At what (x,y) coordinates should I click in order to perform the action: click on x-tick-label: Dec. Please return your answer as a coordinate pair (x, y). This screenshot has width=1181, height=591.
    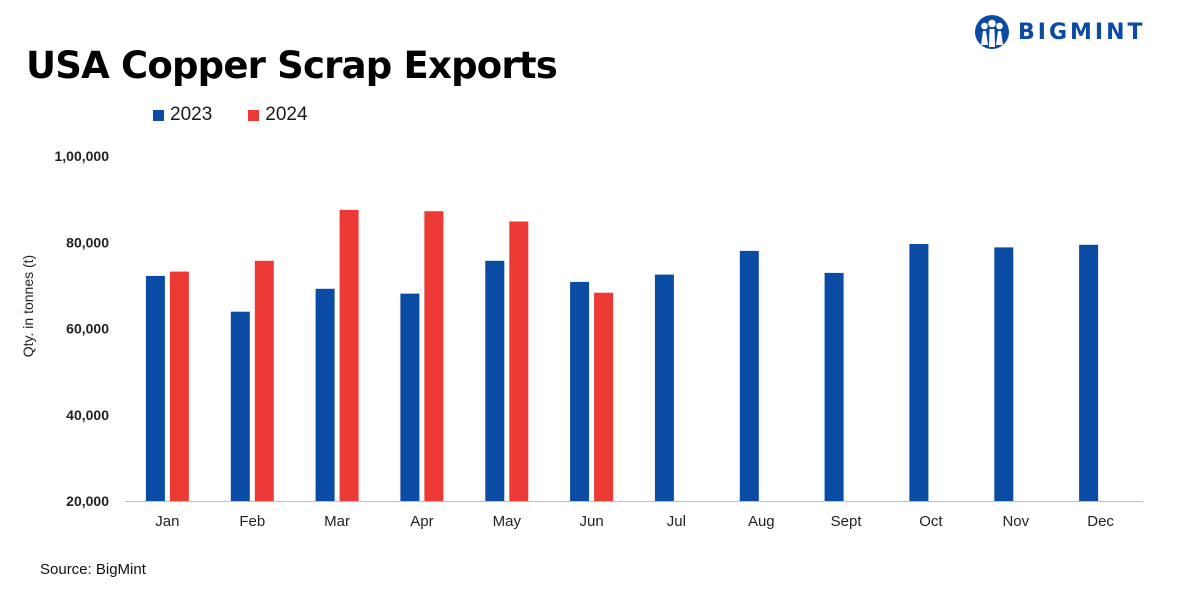
    Looking at the image, I should click on (1100, 521).